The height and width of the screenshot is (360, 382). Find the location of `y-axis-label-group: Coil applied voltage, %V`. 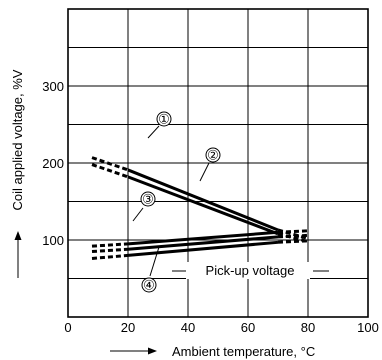

y-axis-label-group: Coil applied voltage, %V is located at coordinates (17, 173).